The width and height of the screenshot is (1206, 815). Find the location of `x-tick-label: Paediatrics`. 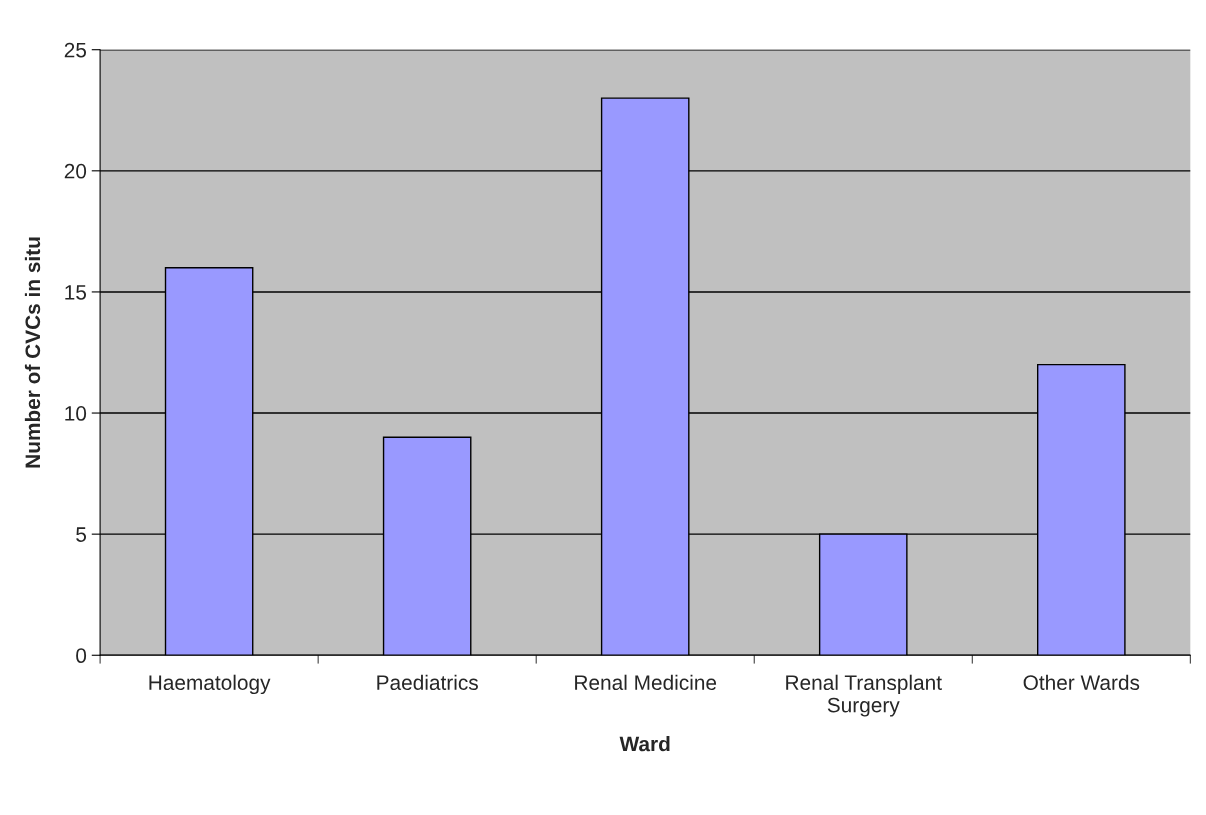

x-tick-label: Paediatrics is located at coordinates (427, 682).